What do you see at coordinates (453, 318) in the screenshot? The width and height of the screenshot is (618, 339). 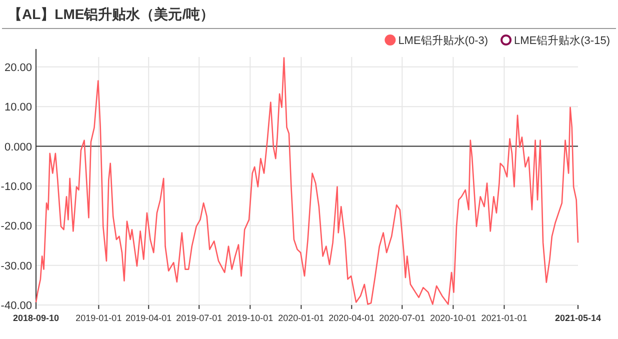 I see `x-tick-label: 2020-10-01` at bounding box center [453, 318].